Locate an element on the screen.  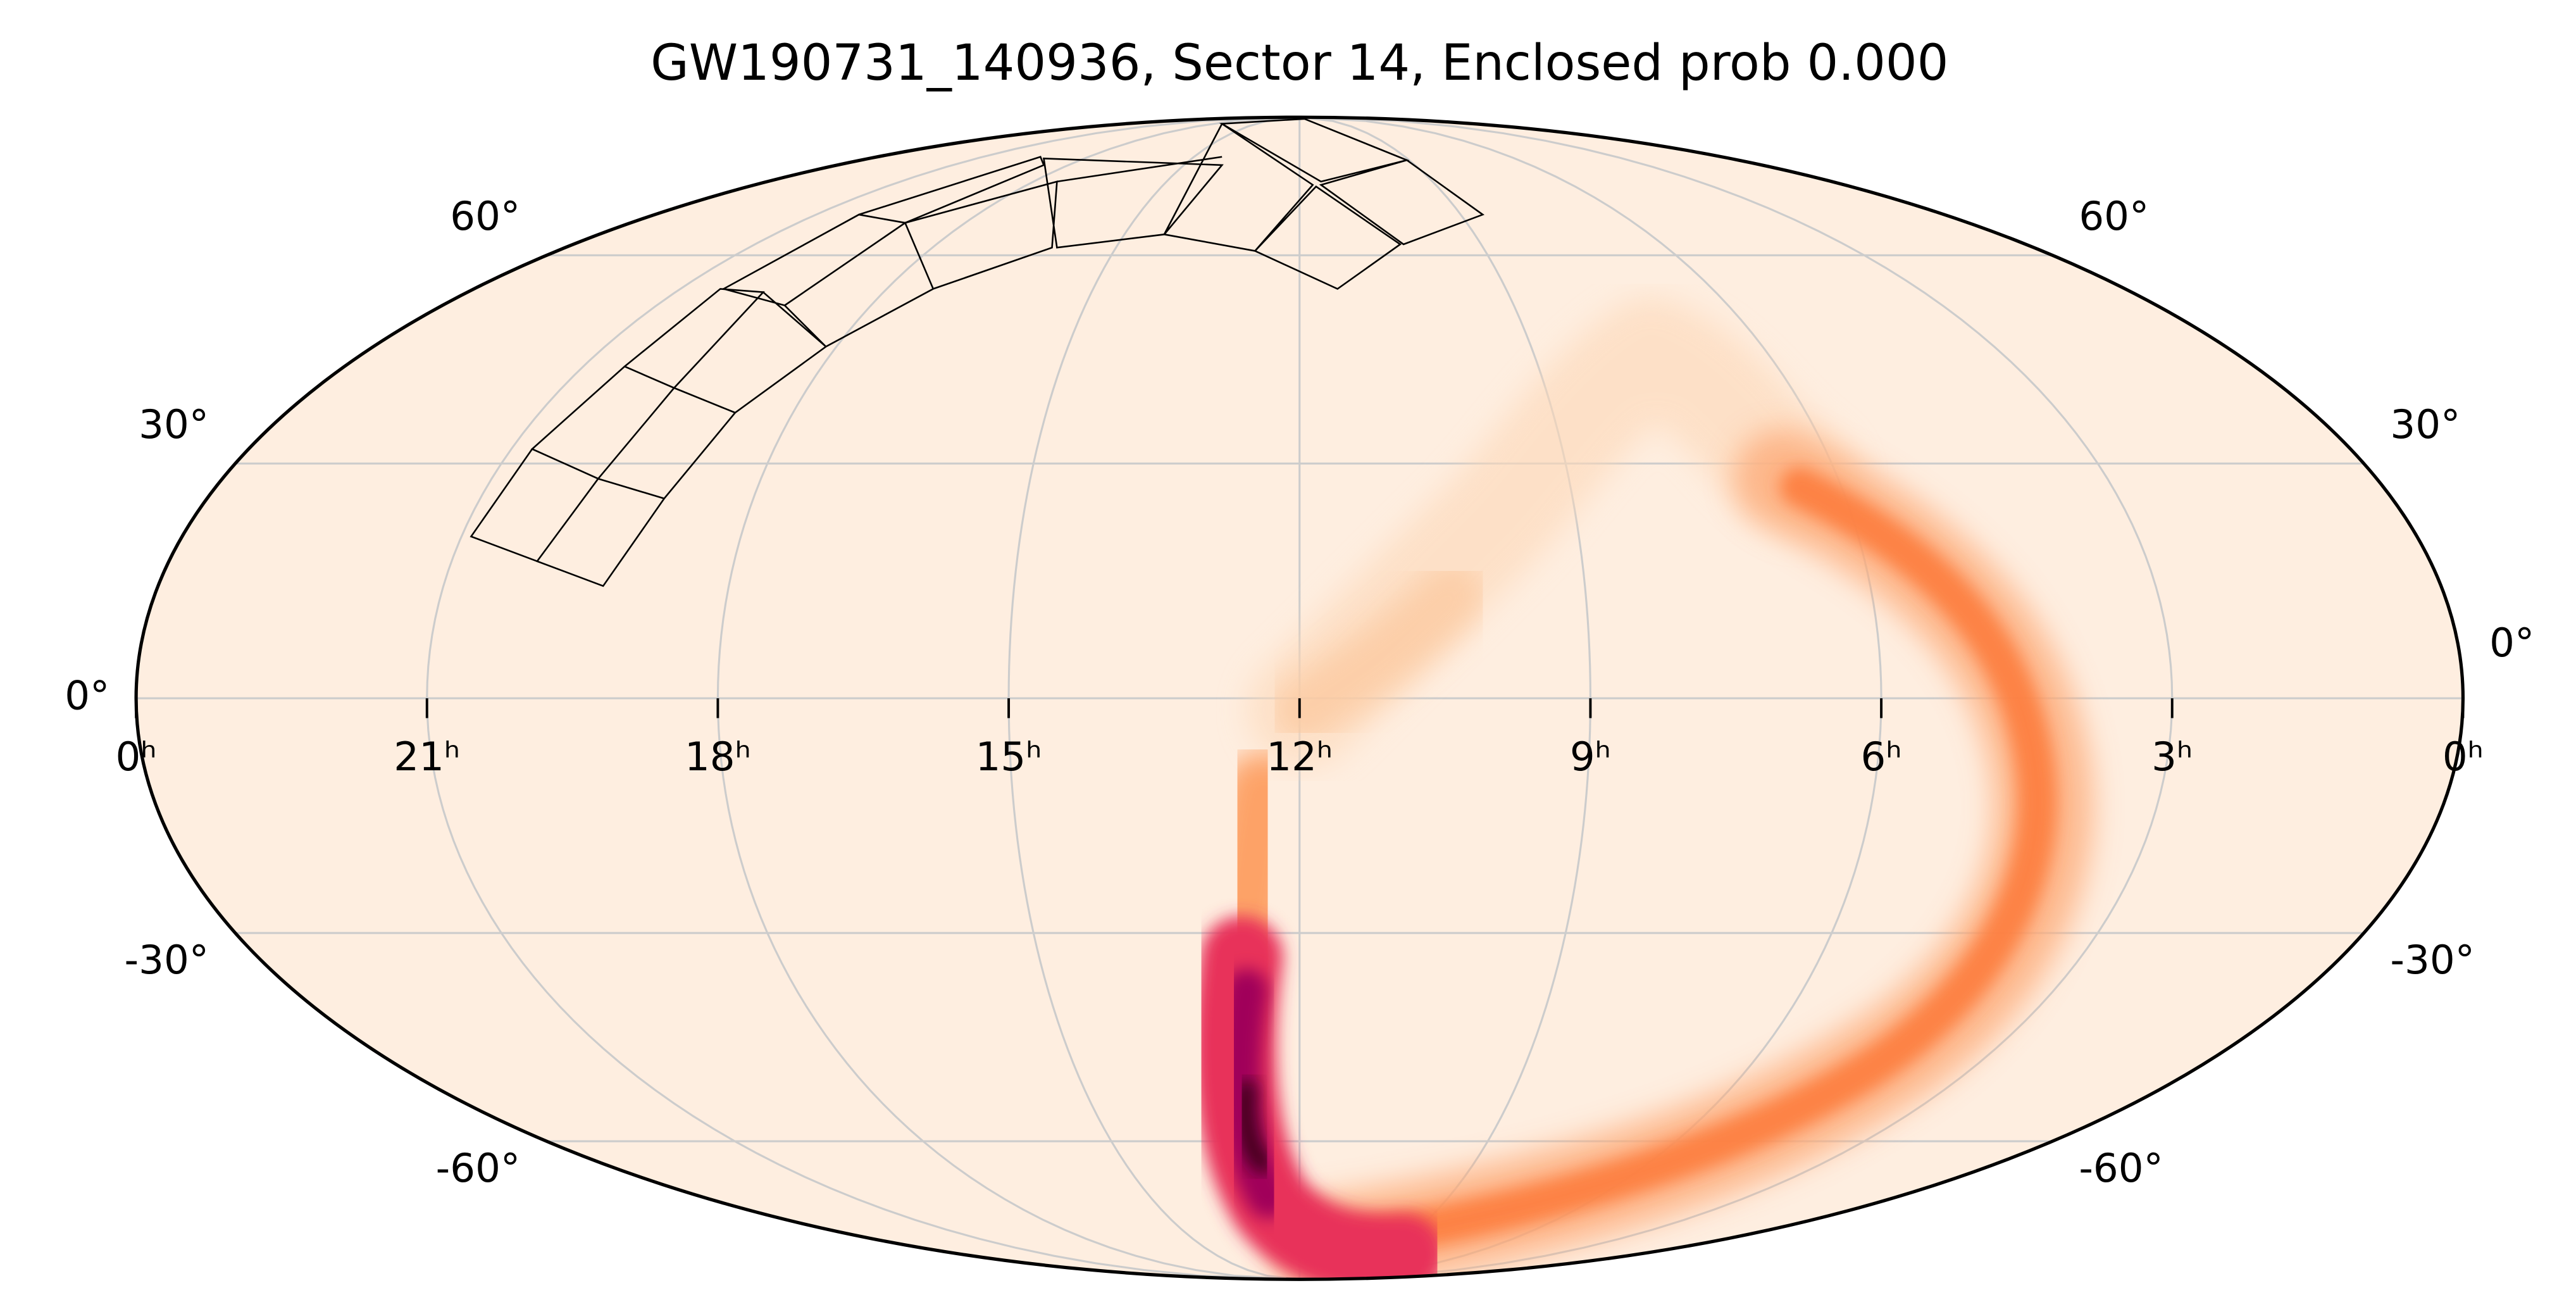
x-tick-label: 15ʰ is located at coordinates (1009, 757).